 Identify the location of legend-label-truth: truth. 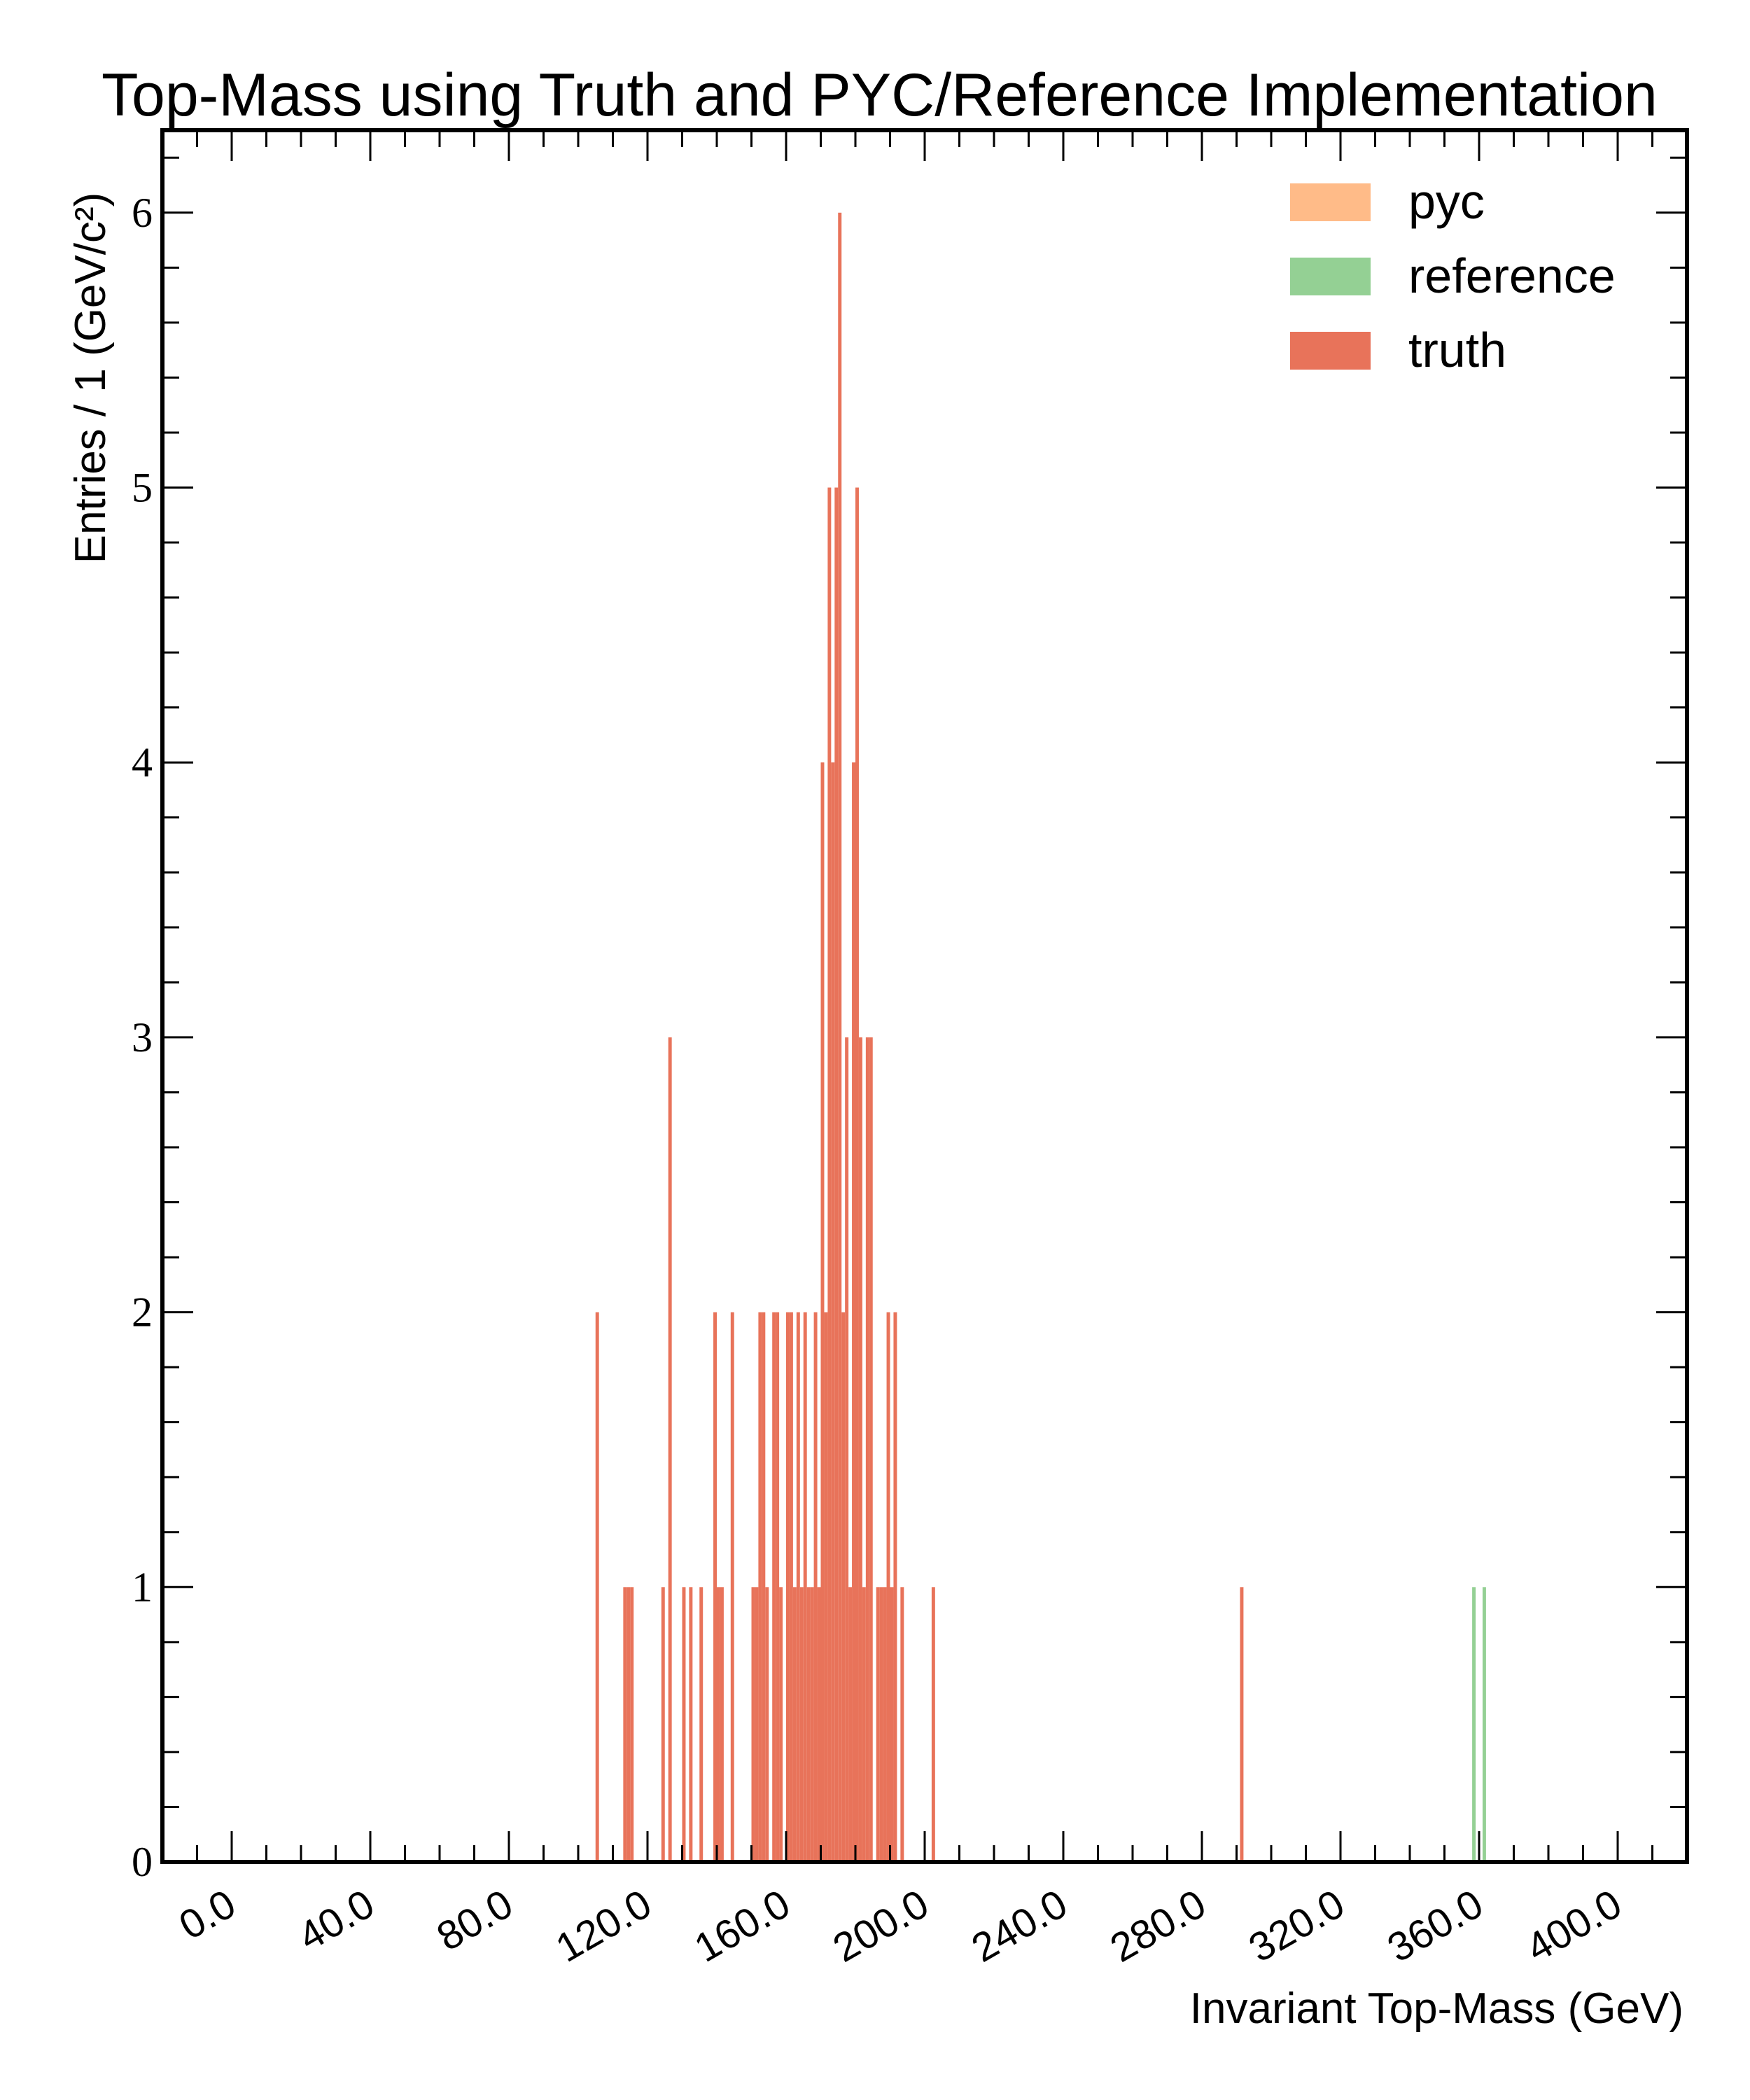
(1457, 350).